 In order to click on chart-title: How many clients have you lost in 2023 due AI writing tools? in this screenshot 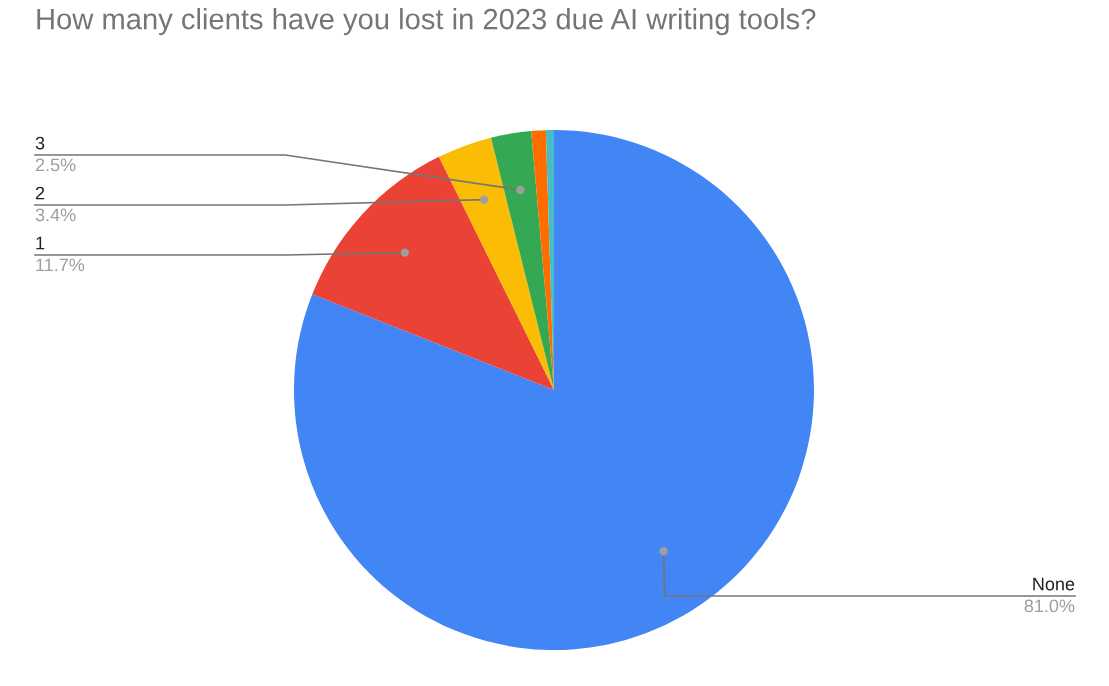, I will do `click(426, 22)`.